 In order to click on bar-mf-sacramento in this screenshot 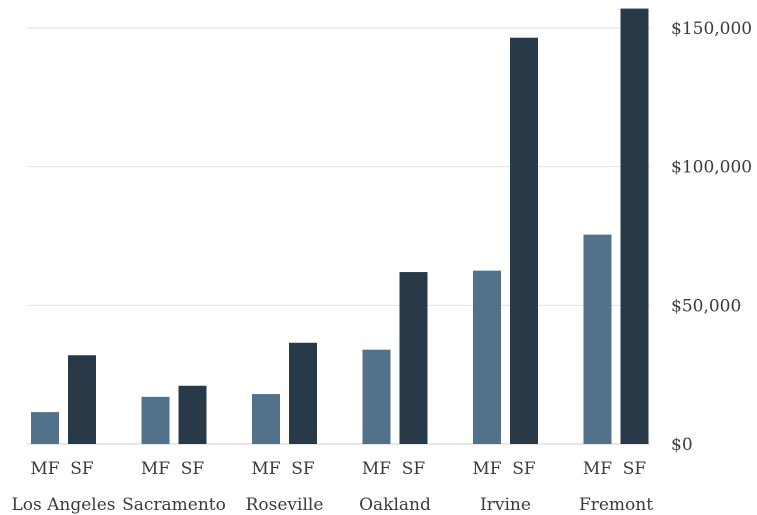, I will do `click(155, 420)`.